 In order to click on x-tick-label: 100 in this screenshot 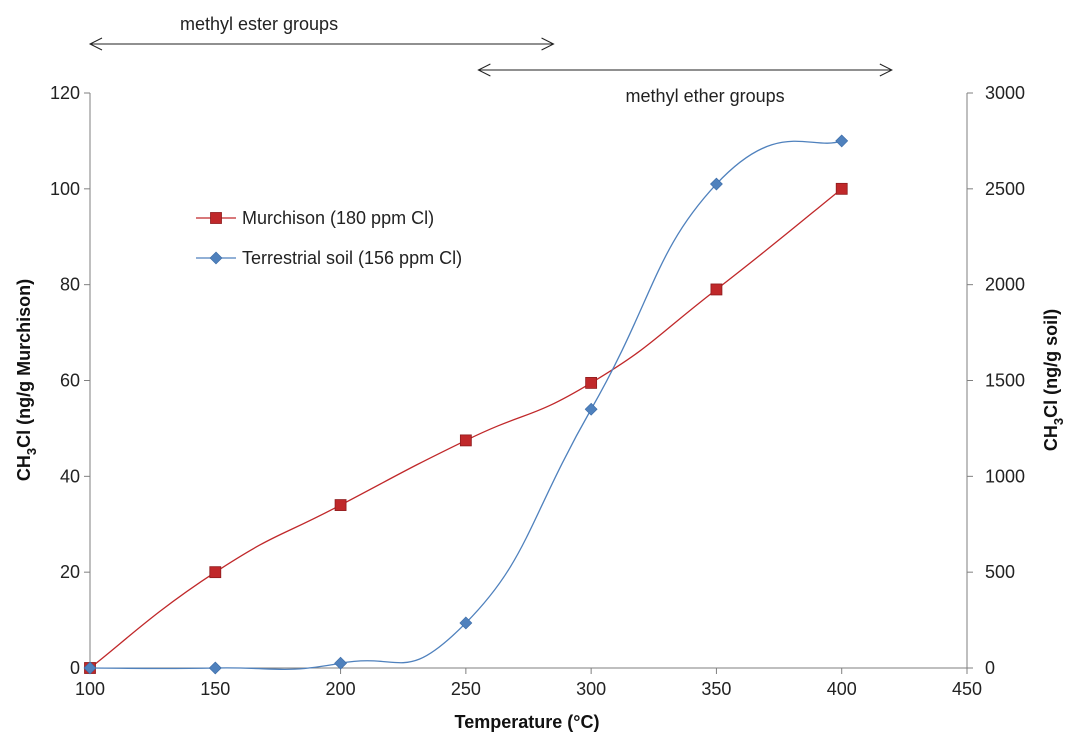, I will do `click(90, 689)`.